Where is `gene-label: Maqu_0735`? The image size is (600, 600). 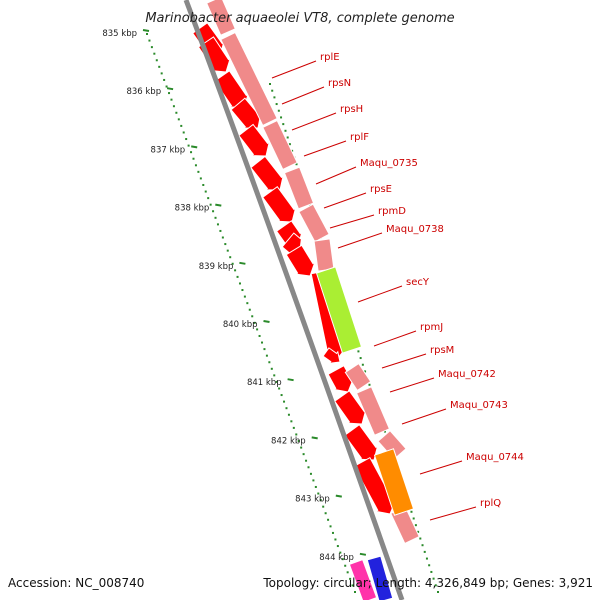
gene-label: Maqu_0735 is located at coordinates (389, 163).